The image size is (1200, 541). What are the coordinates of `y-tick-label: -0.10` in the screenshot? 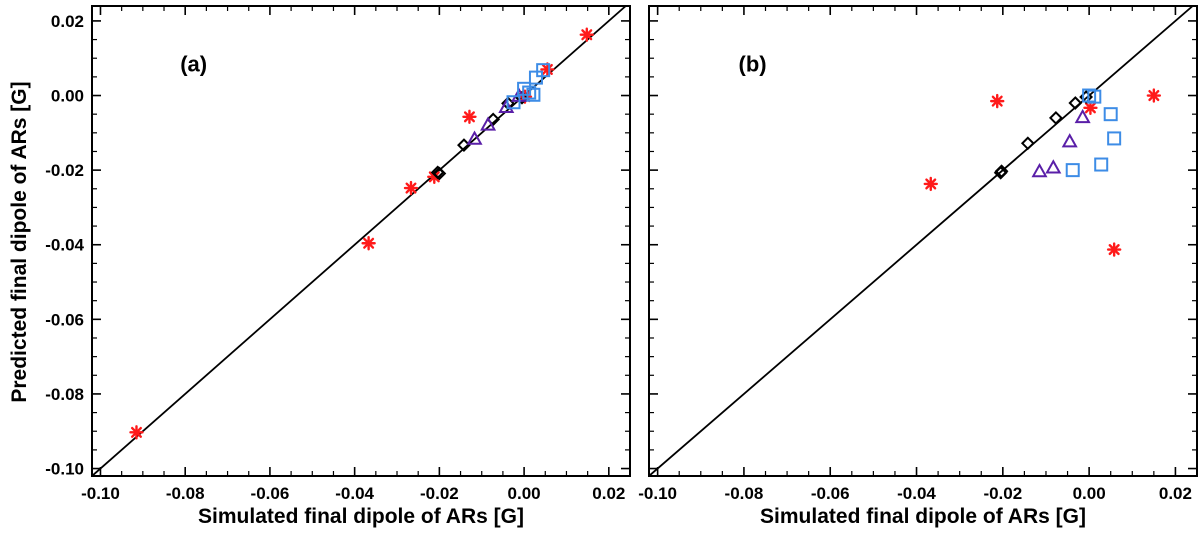 It's located at (64, 469).